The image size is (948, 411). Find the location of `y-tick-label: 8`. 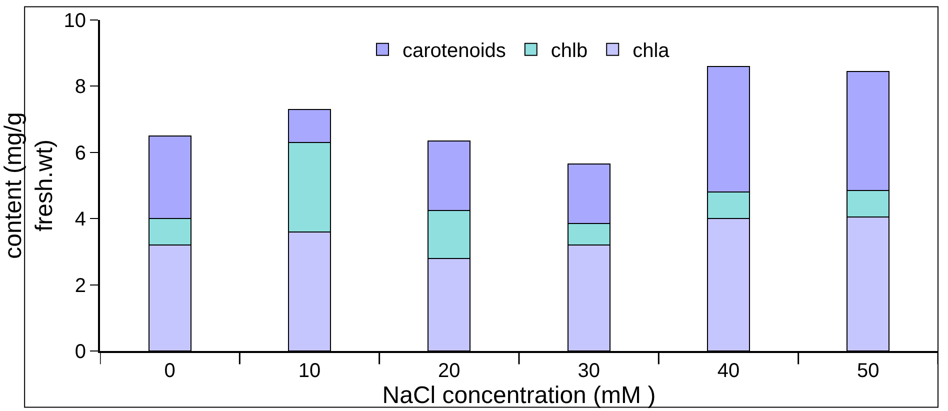

y-tick-label: 8 is located at coordinates (80, 87).